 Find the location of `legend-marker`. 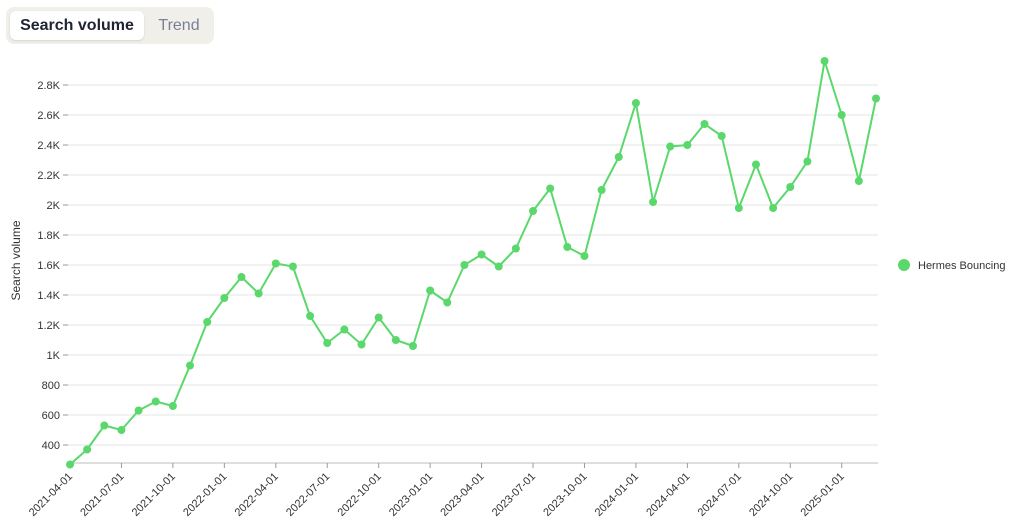

legend-marker is located at coordinates (904, 265).